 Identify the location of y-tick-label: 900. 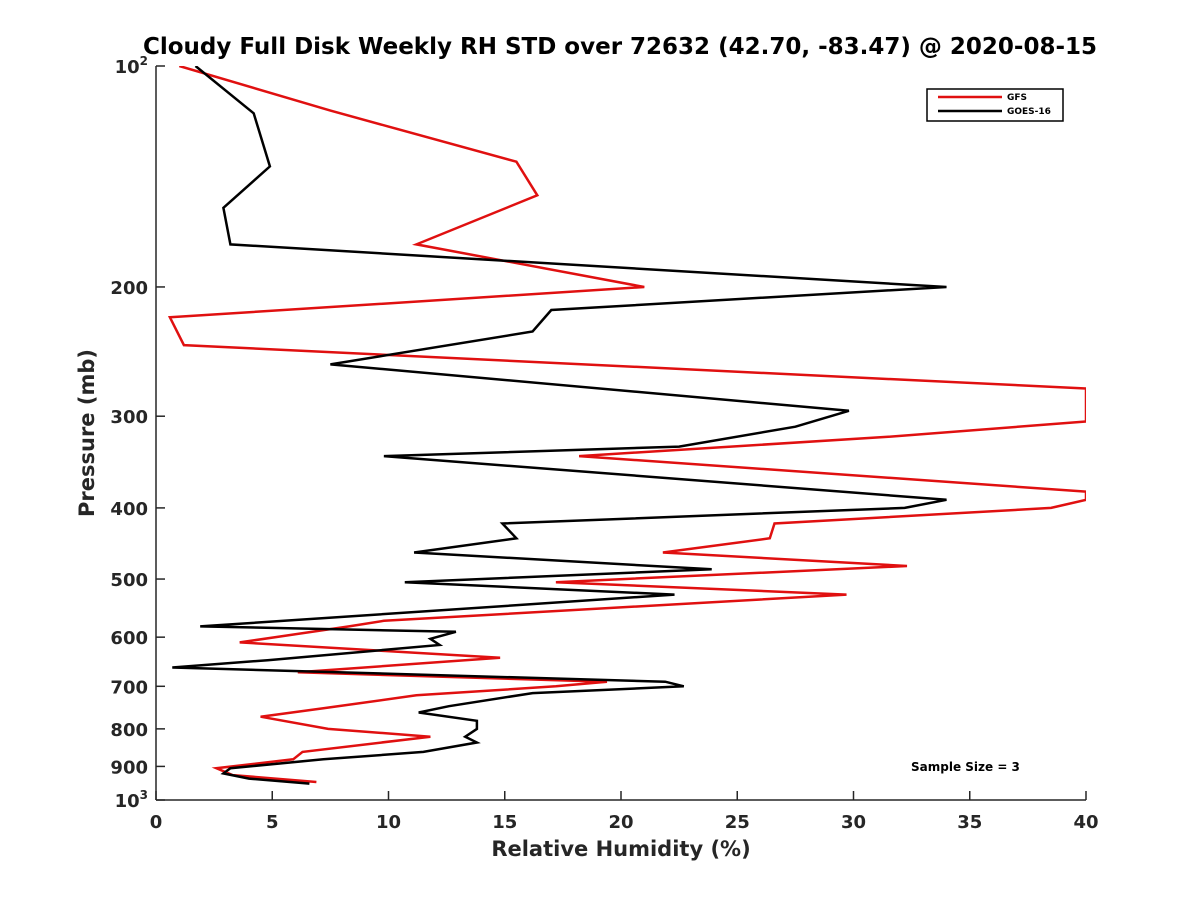
(129, 767).